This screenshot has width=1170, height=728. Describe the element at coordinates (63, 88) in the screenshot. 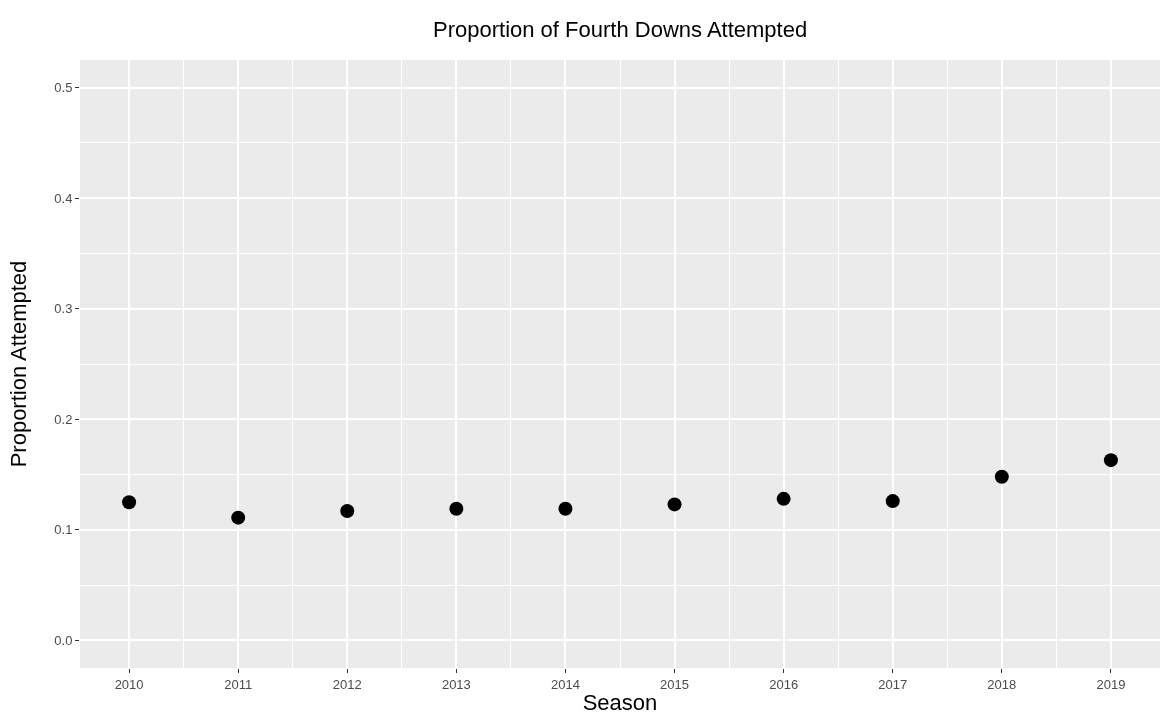

I see `y-tick-label: 0.5` at that location.